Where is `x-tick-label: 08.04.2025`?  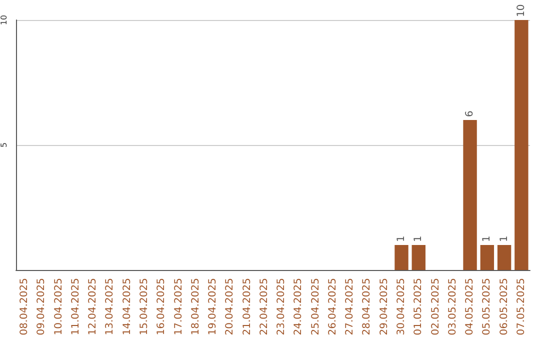
x-tick-label: 08.04.2025 is located at coordinates (24, 307).